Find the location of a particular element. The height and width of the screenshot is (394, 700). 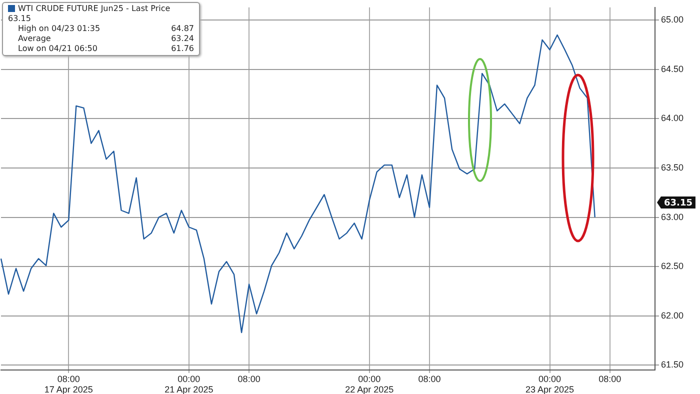

y-tick-label: 62.50 is located at coordinates (672, 266).